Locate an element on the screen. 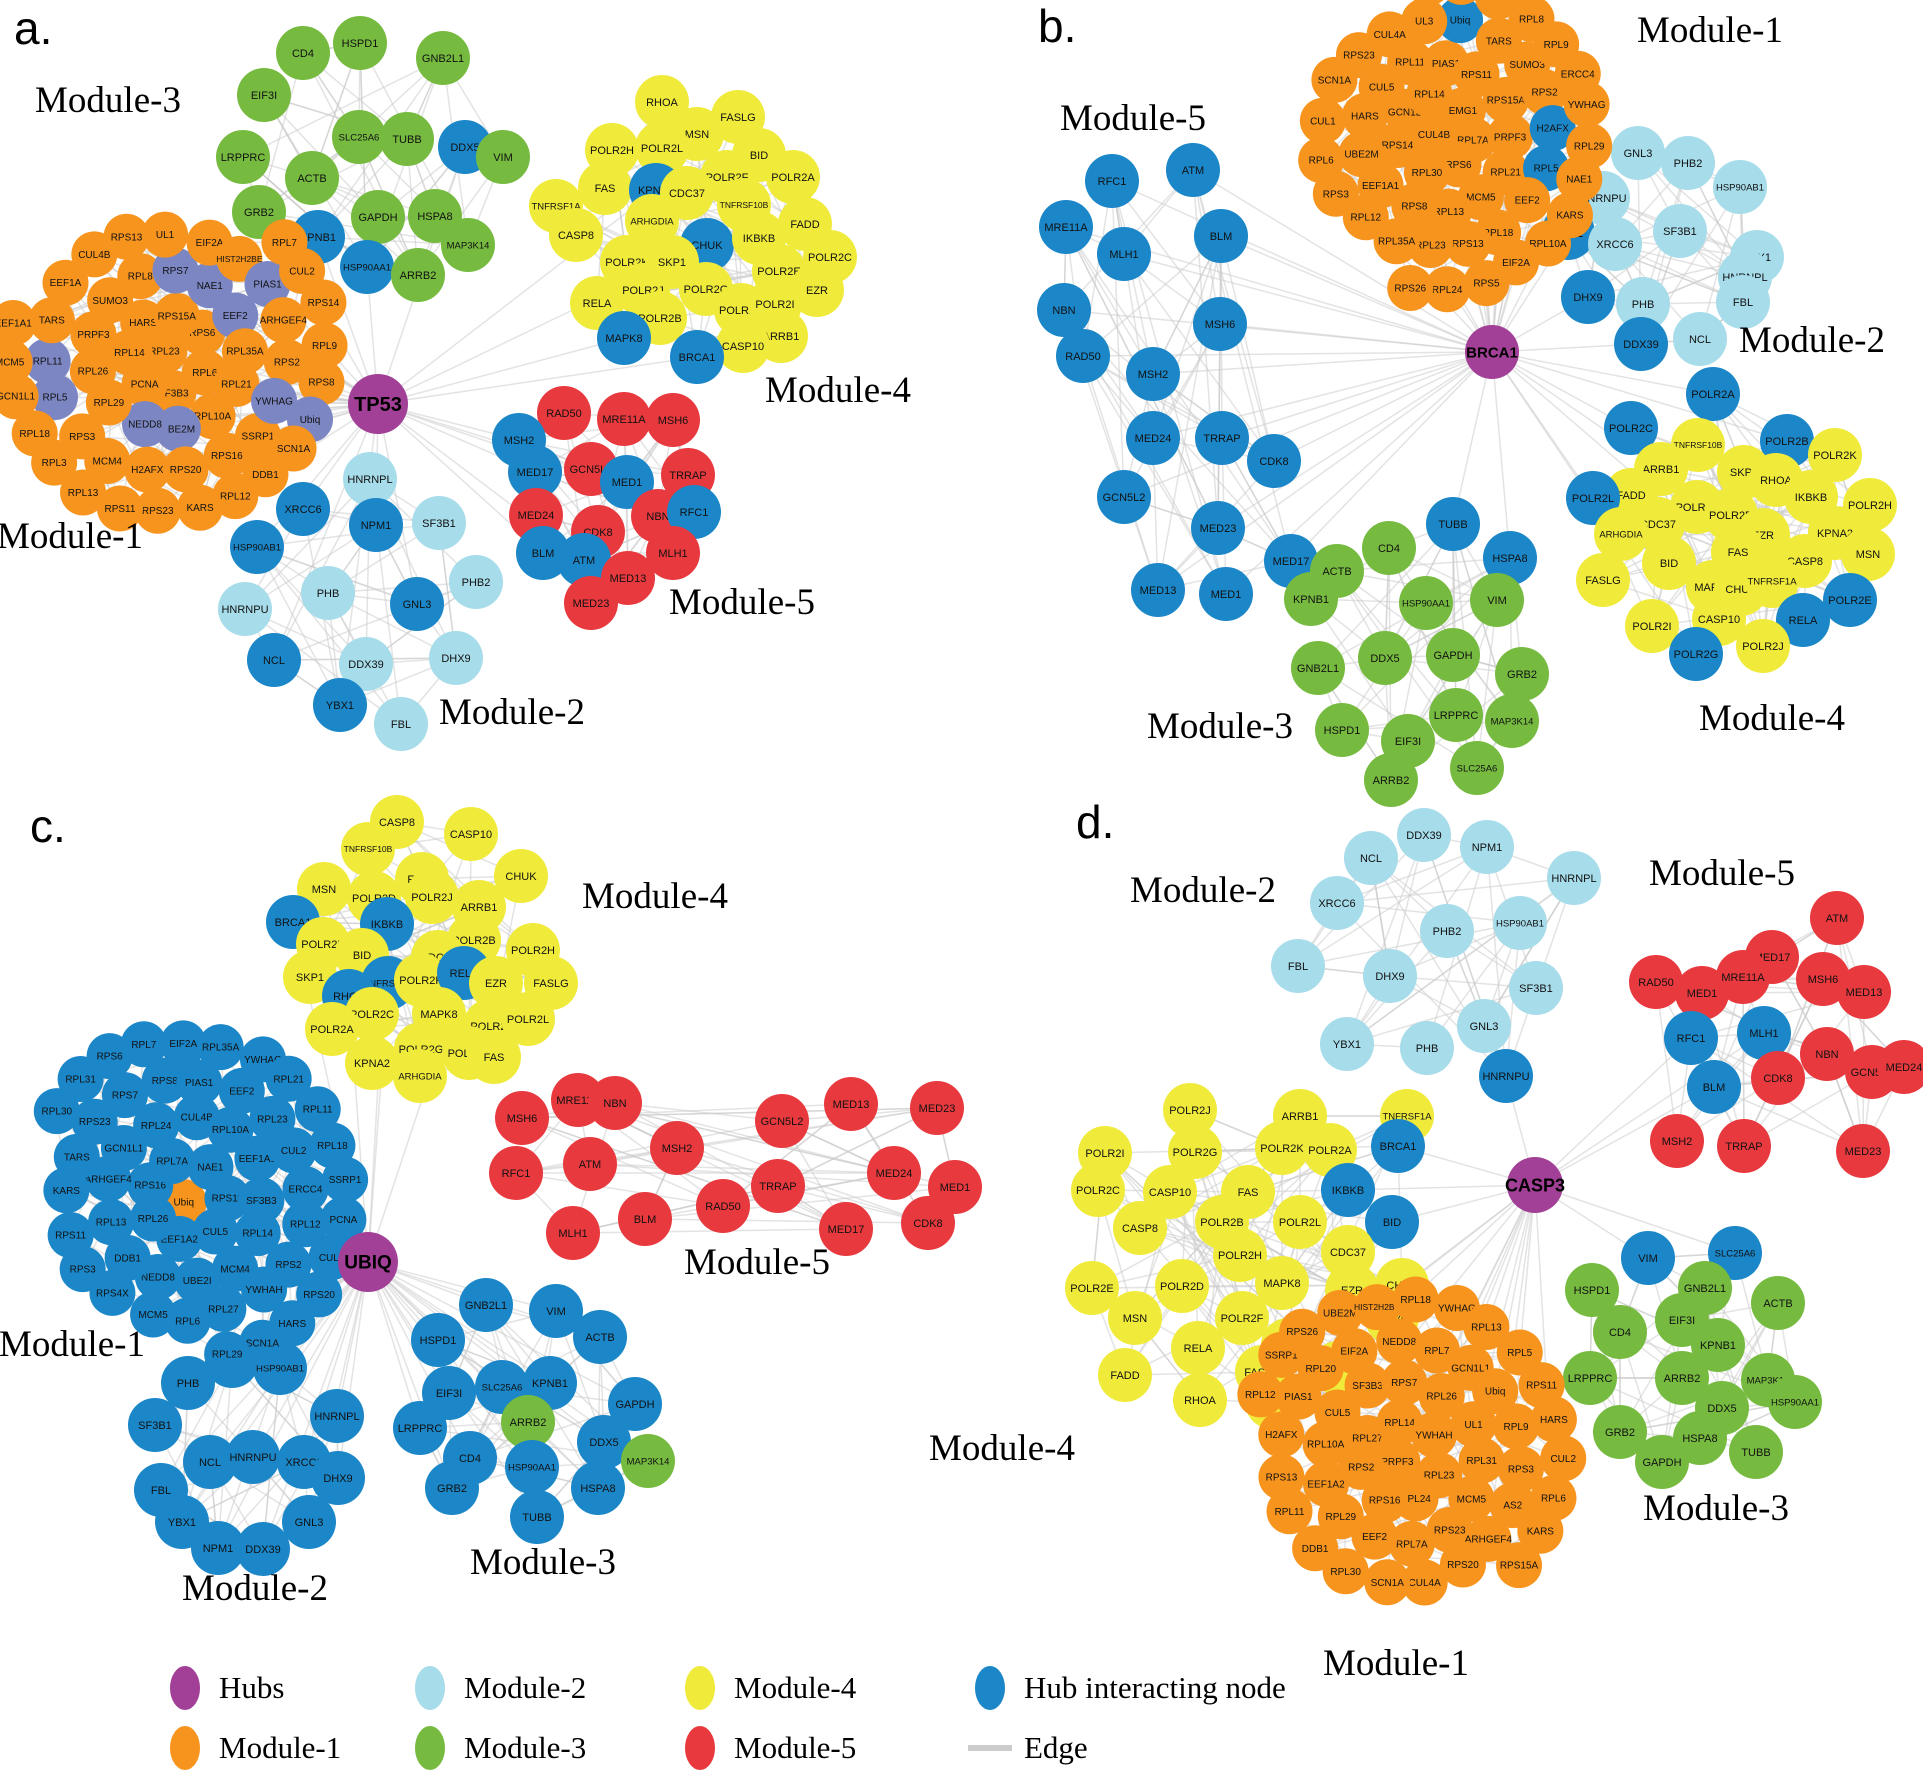  node-PHB2 is located at coordinates (476, 582).